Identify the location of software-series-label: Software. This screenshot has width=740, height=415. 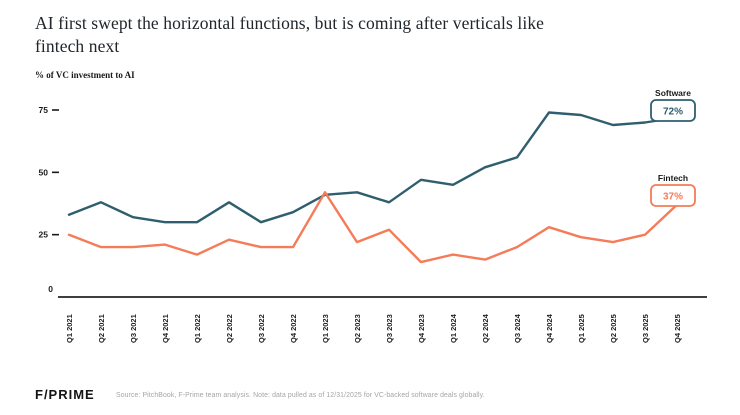
(673, 93).